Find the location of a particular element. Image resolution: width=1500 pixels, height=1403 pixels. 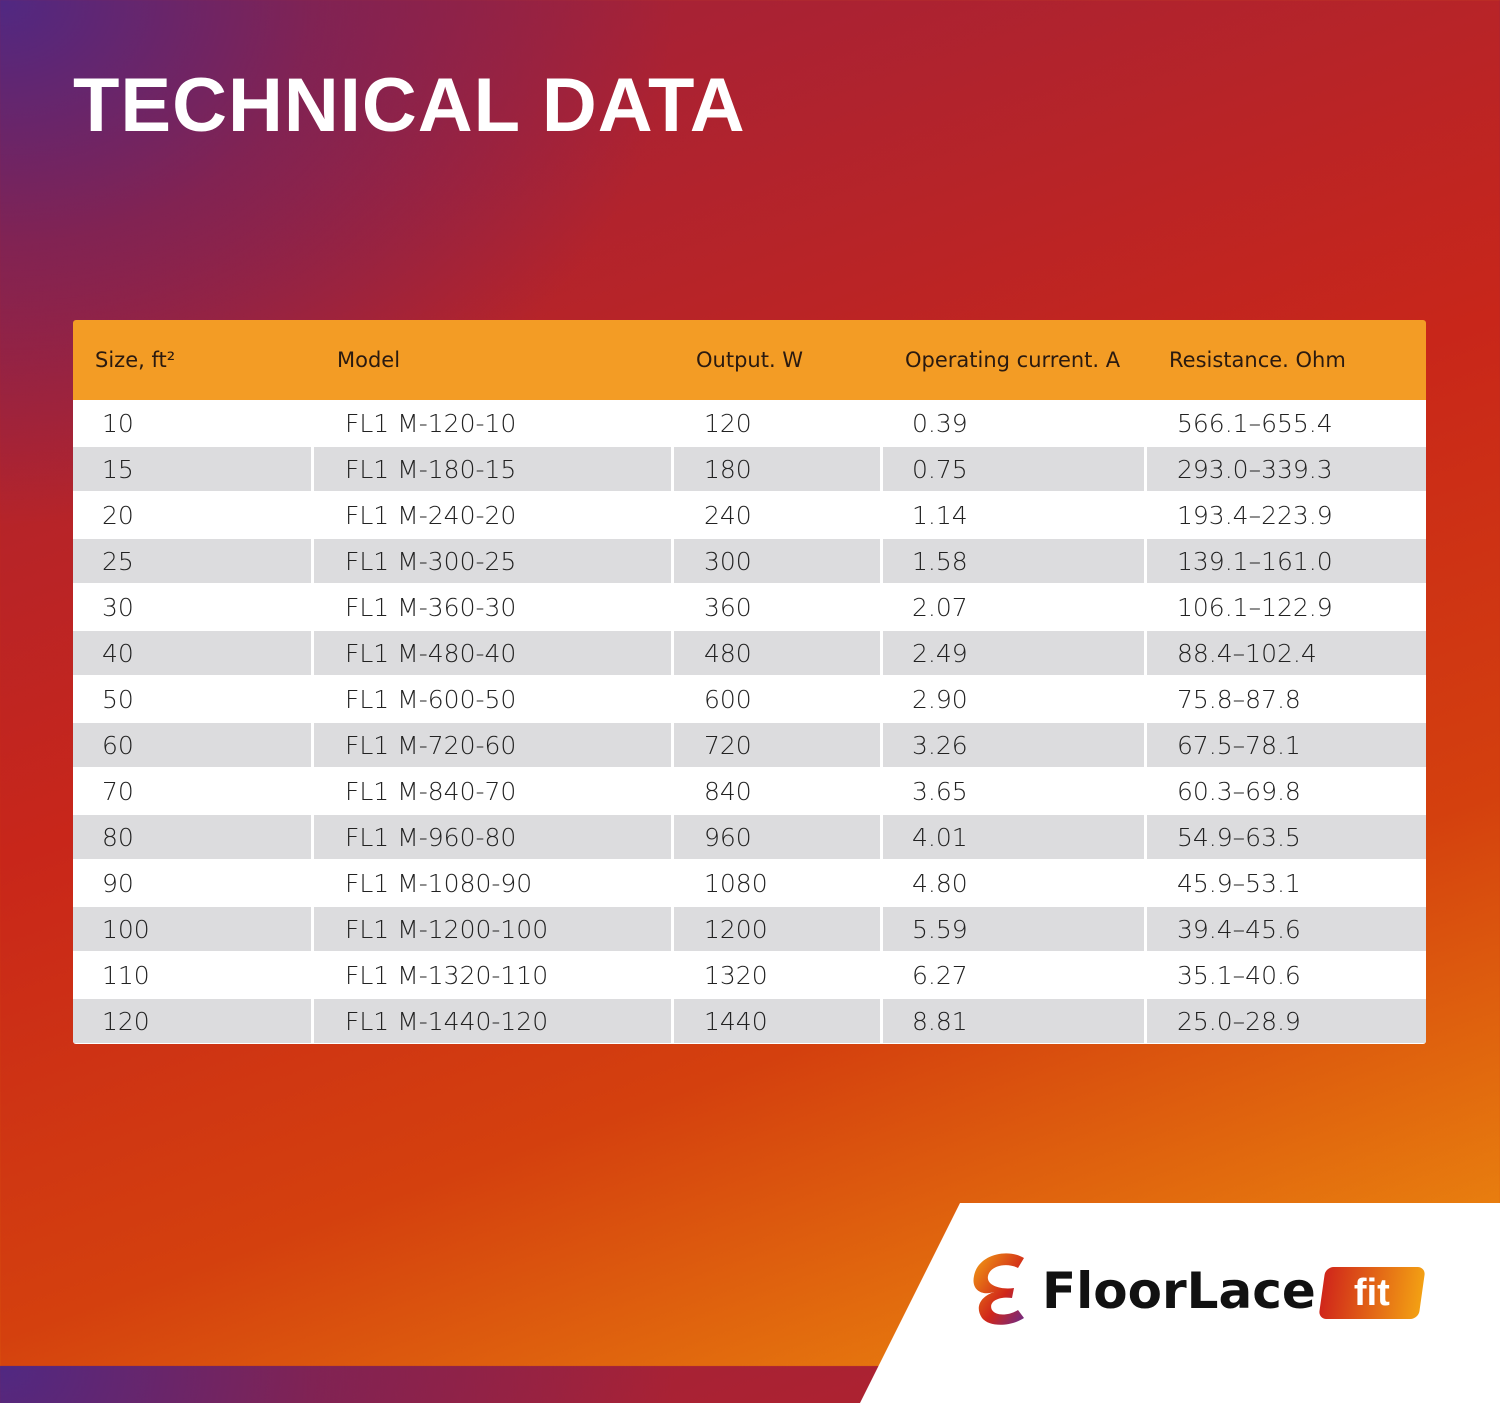

cell-current: 6.27 is located at coordinates (1013, 975).